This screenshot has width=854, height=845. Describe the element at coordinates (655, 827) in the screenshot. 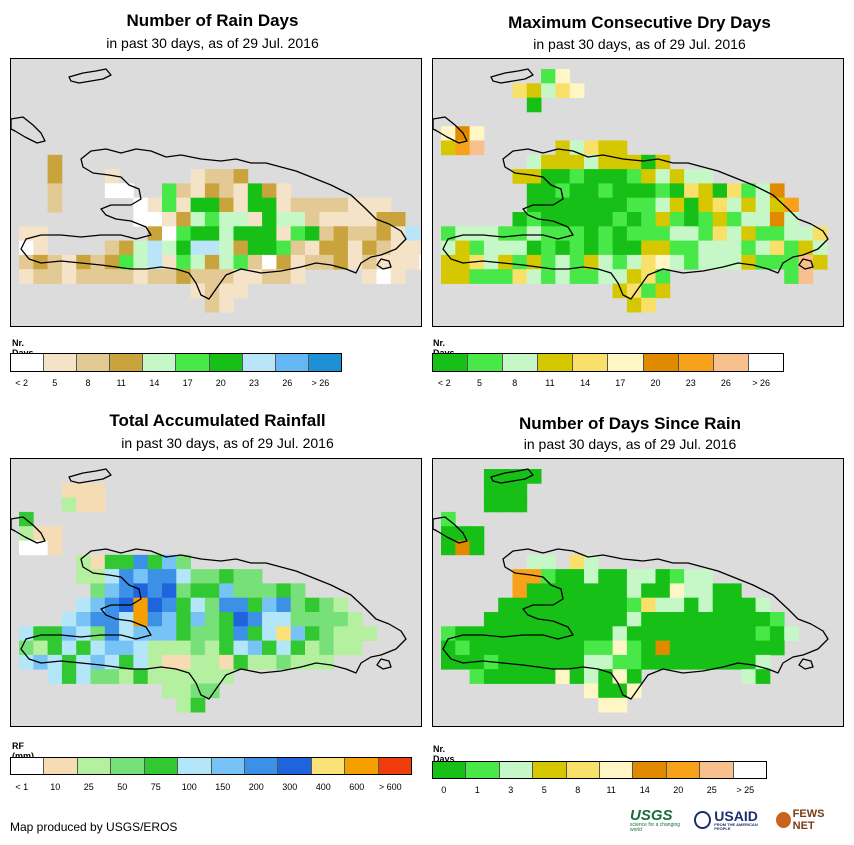

I see `usgs-tagline: science for a changing world` at that location.